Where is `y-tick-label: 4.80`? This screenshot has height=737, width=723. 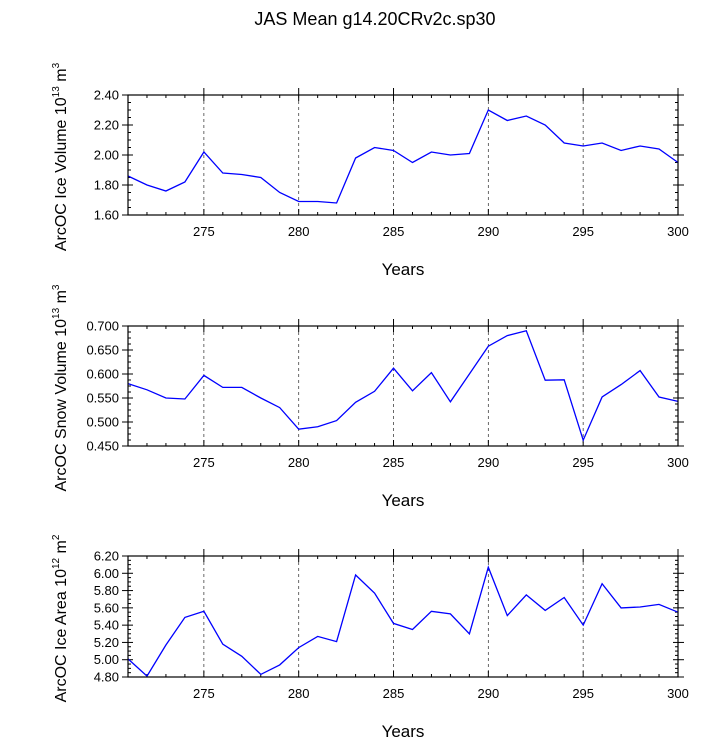 y-tick-label: 4.80 is located at coordinates (106, 677).